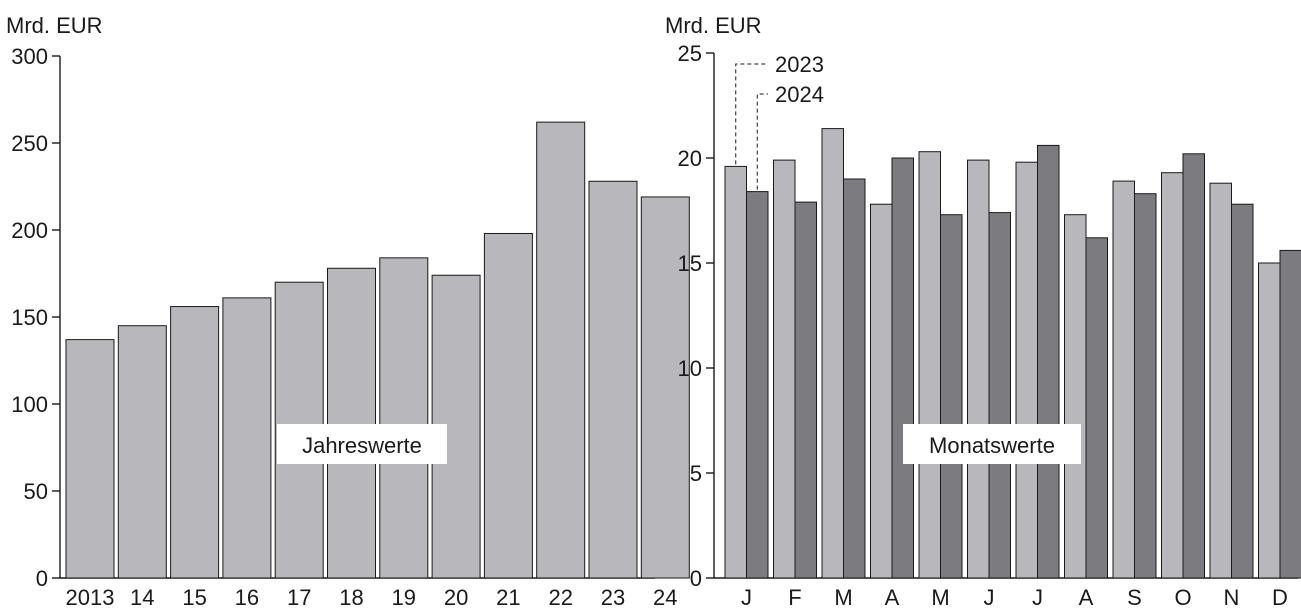 This screenshot has height=614, width=1301. I want to click on right-annotation-label: Monatswerte, so click(992, 445).